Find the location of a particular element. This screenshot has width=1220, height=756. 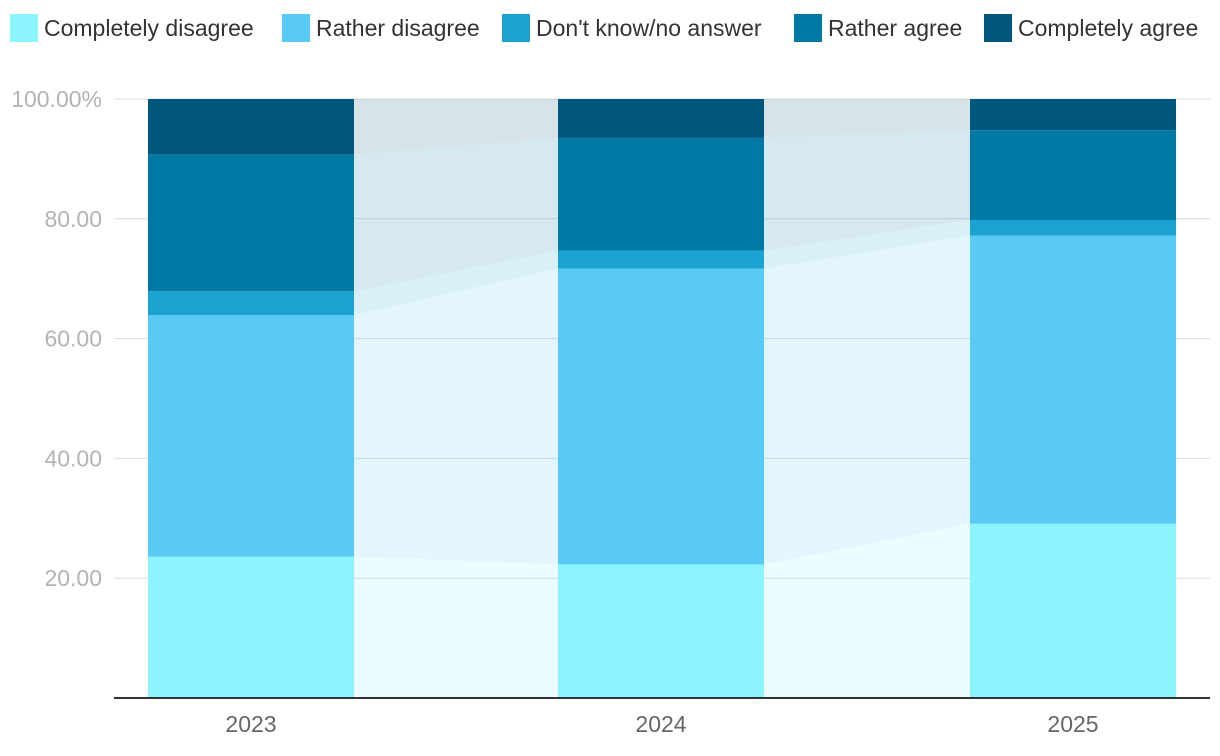

y-tick-label: 20.00 is located at coordinates (73, 578).